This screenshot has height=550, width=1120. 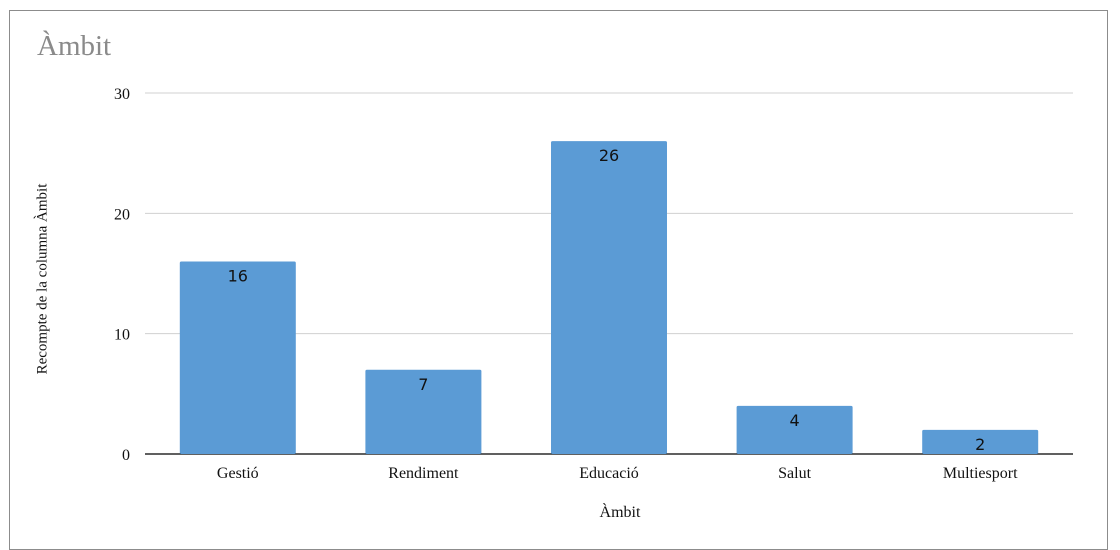 I want to click on y-tick-label: 0, so click(x=126, y=455).